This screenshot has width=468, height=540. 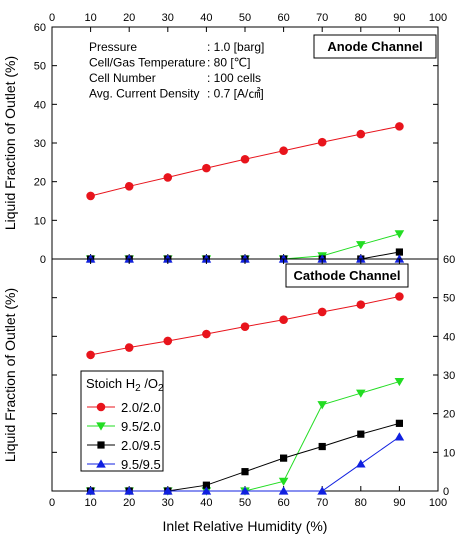 I want to click on x-tick-label: 20, so click(x=129, y=503).